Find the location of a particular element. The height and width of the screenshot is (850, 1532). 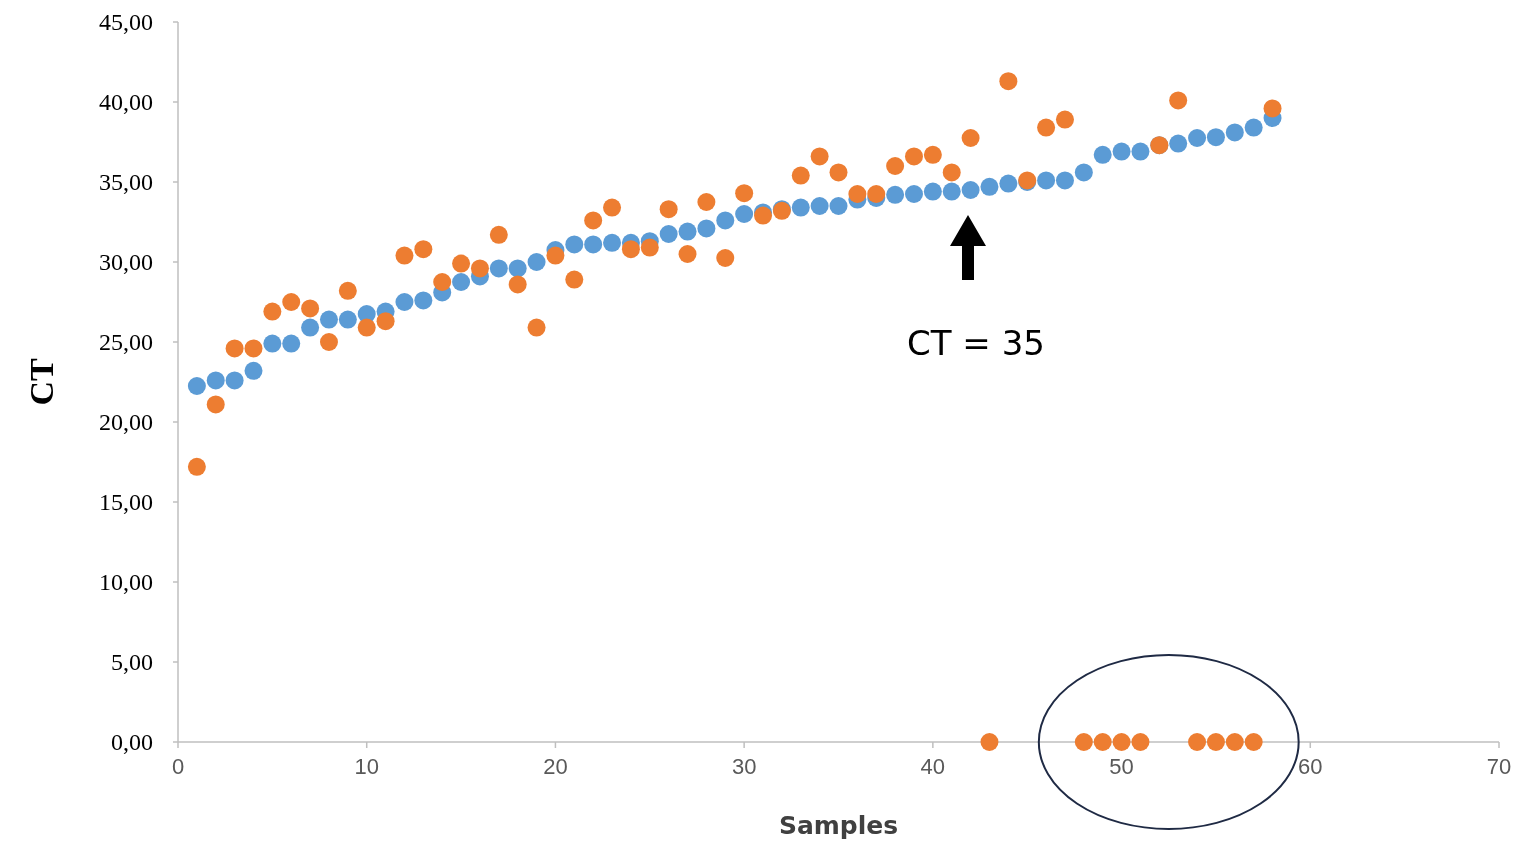

x-tick-label: 60 is located at coordinates (1310, 766).